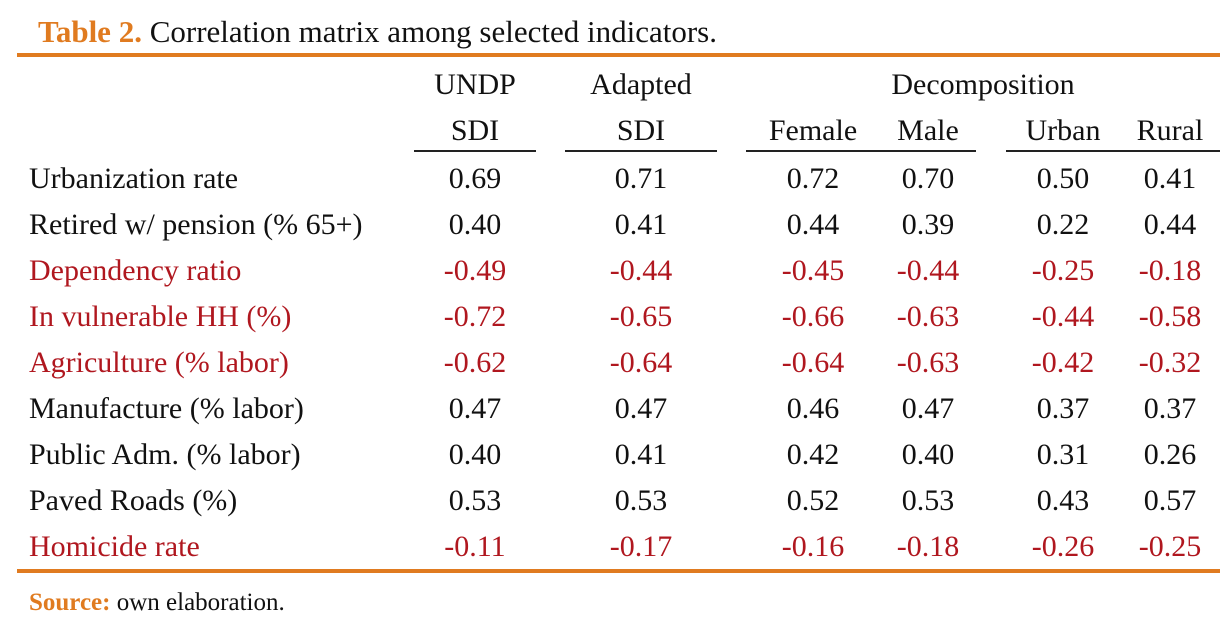  I want to click on header-male: Male, so click(928, 130).